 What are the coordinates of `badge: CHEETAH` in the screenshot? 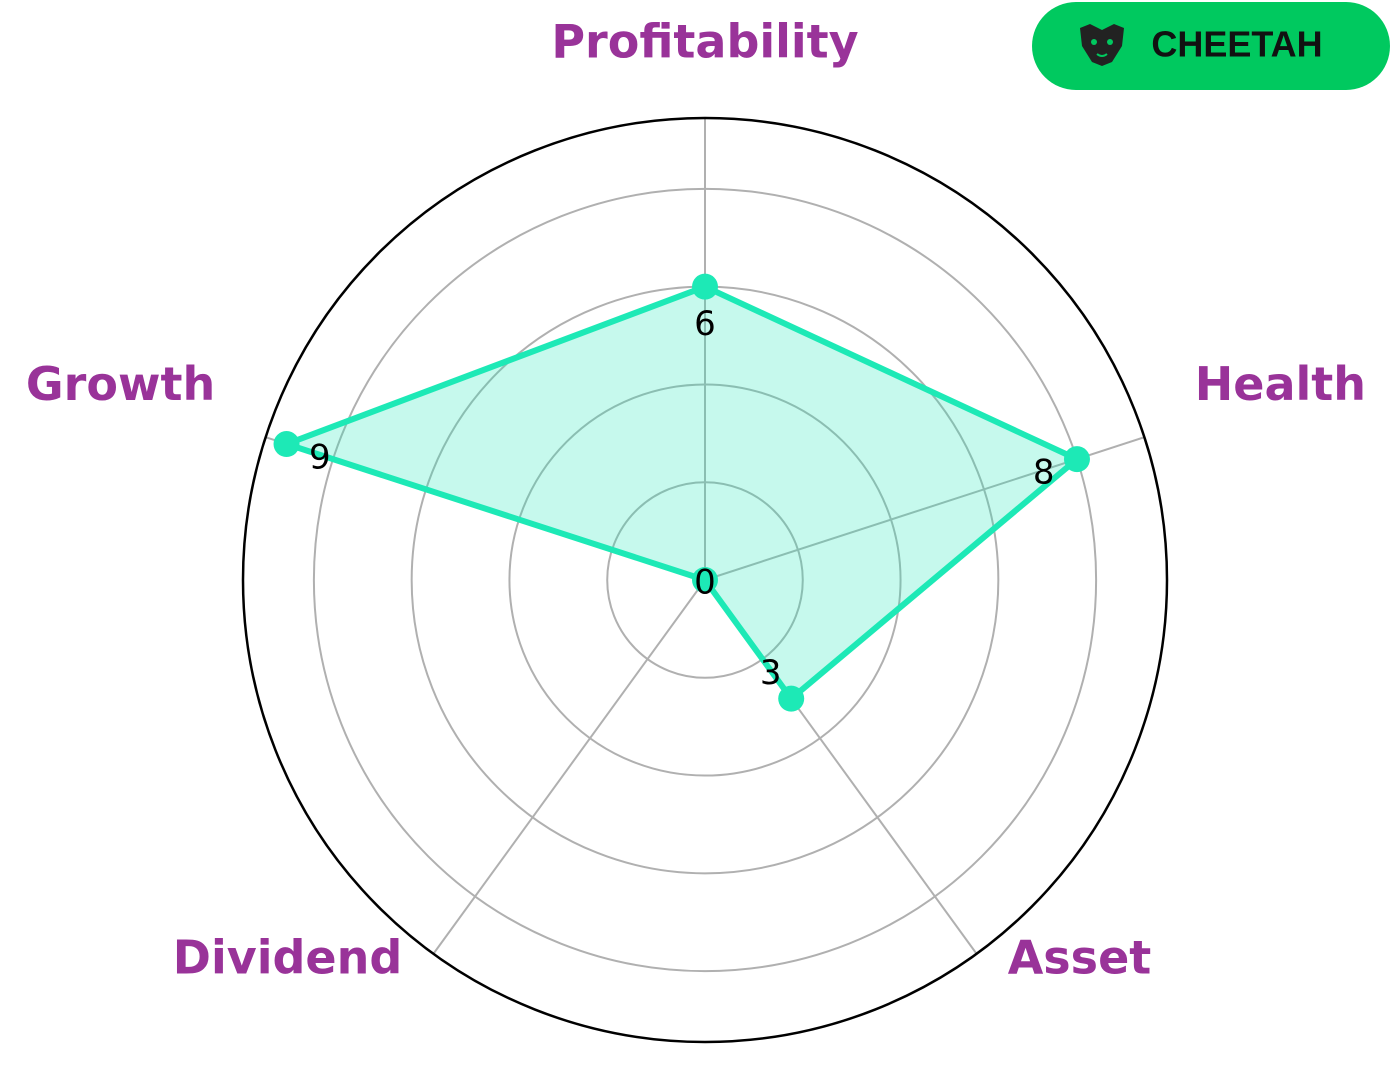 It's located at (1211, 46).